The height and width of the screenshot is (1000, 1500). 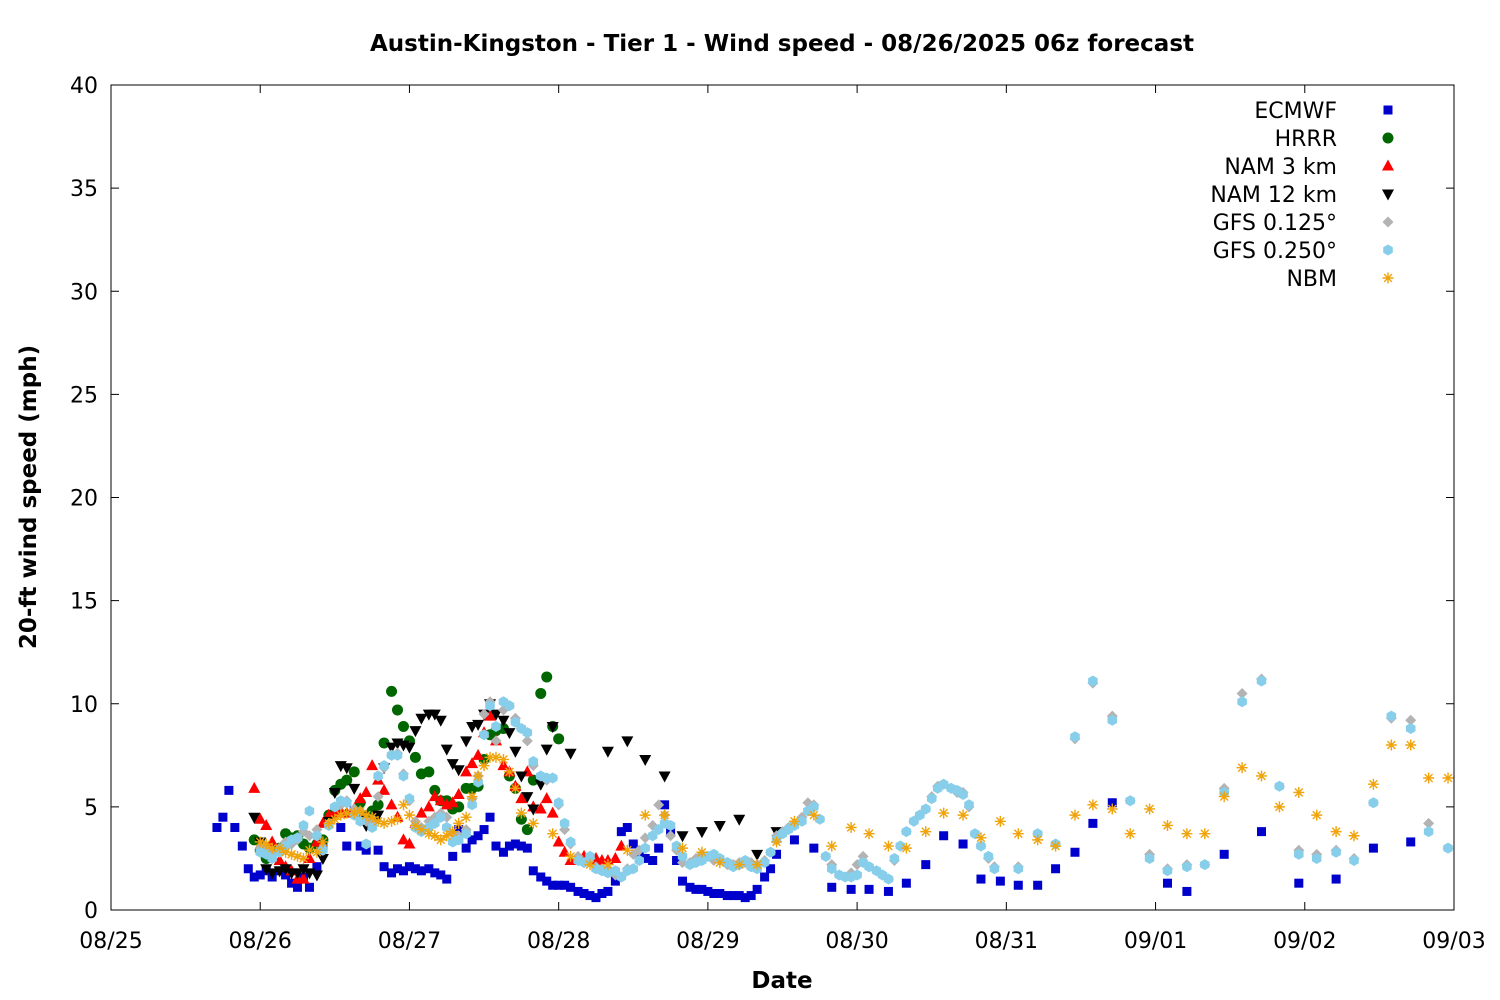 What do you see at coordinates (29, 497) in the screenshot?
I see `y-axis-label: 20-ft wind speed (mph)` at bounding box center [29, 497].